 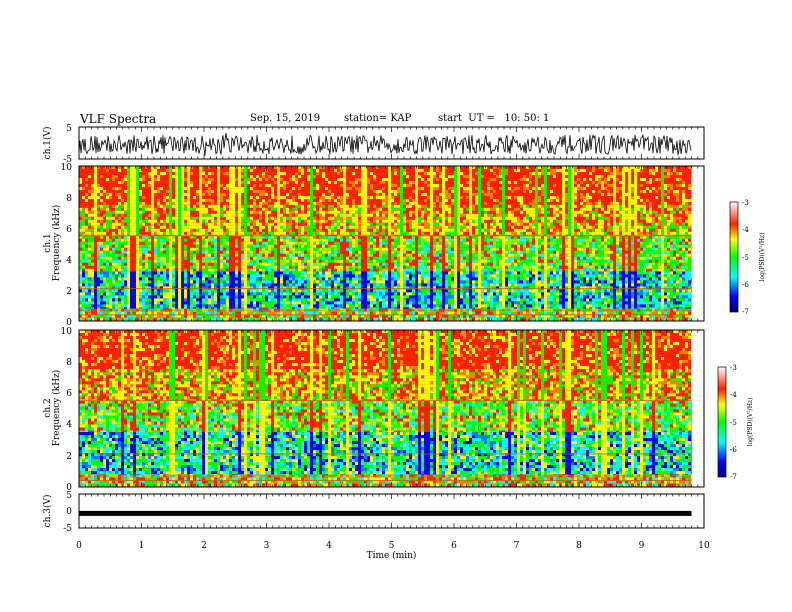 I want to click on ch1-cbar-tick-neg4: -4, so click(x=745, y=230).